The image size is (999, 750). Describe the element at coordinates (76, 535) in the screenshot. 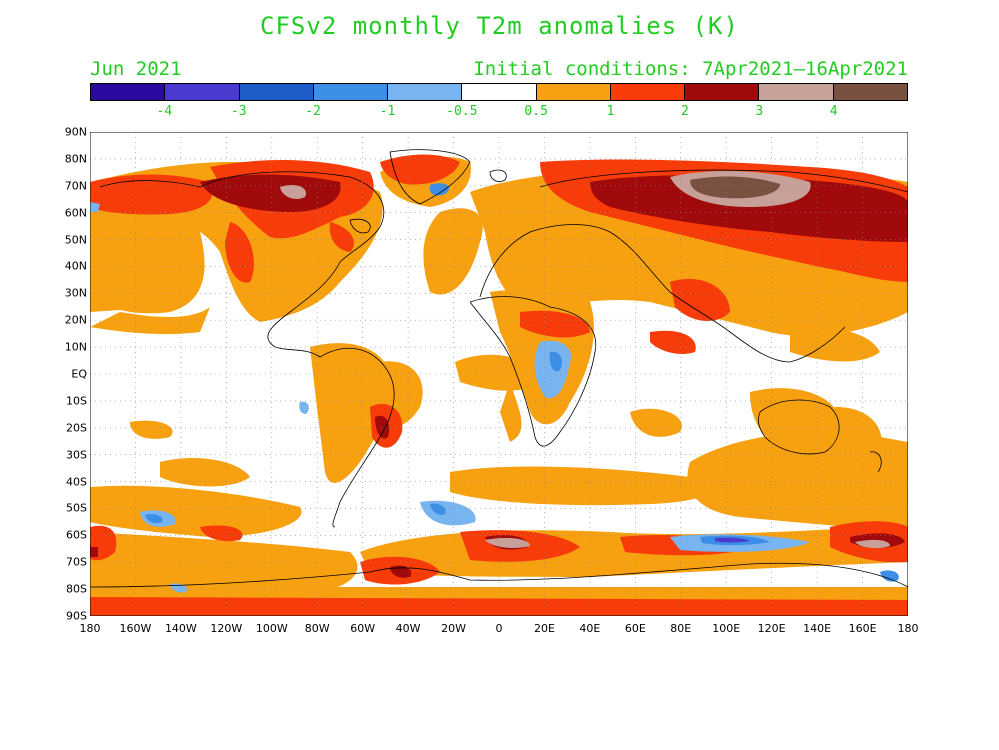

I see `latitude-label: 60S` at that location.